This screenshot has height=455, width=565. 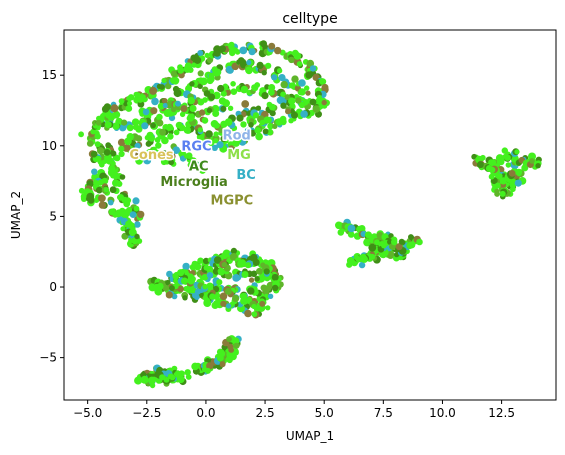 What do you see at coordinates (196, 147) in the screenshot?
I see `cluster-label-rgc: RGC` at bounding box center [196, 147].